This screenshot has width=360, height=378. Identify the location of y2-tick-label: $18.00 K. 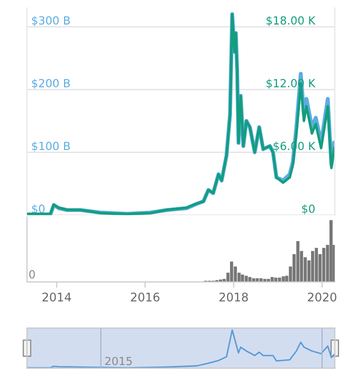
(291, 21).